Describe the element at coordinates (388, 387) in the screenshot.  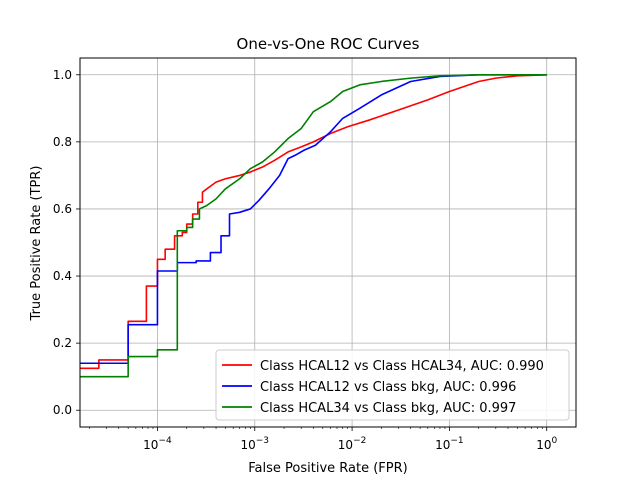
I see `legend-label-2: Class HCAL12 vs Class bkg, AUC: 0.996` at that location.